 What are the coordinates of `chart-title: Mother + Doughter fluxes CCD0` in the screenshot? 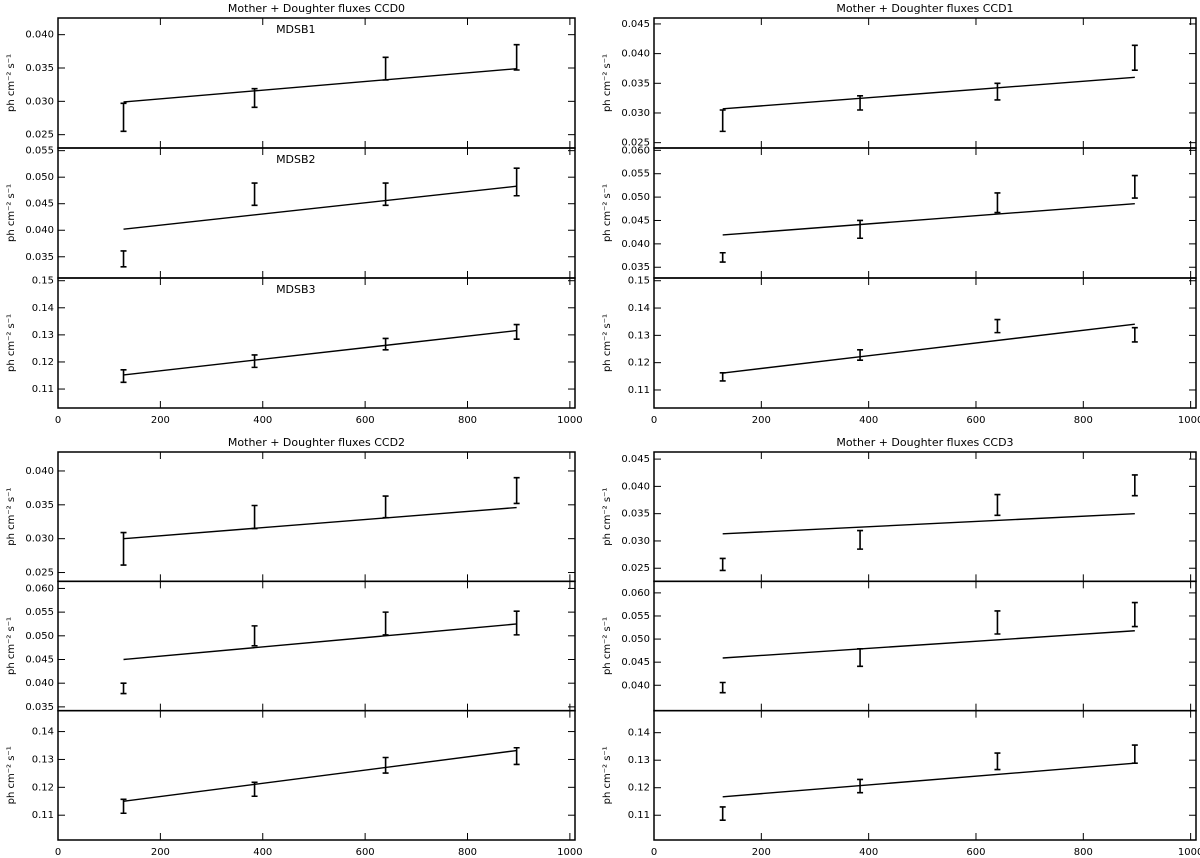 It's located at (316, 8).